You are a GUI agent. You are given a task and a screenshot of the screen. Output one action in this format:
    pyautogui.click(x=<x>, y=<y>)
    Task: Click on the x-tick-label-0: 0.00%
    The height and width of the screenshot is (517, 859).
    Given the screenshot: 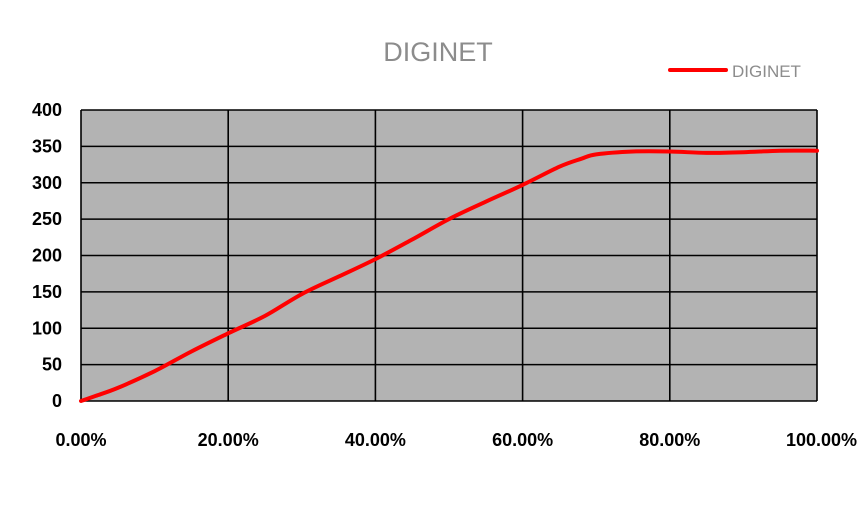 What is the action you would take?
    pyautogui.click(x=80, y=440)
    